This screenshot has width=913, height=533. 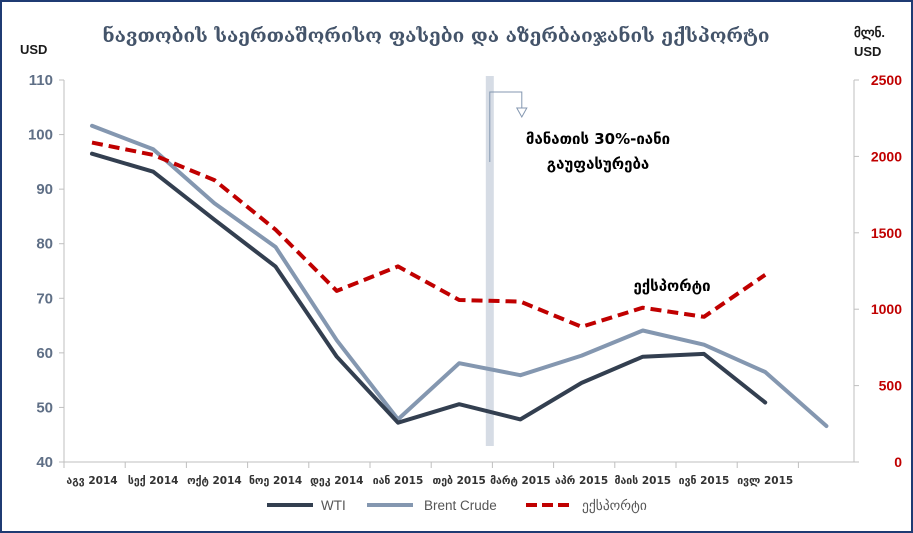 What do you see at coordinates (489, 261) in the screenshot?
I see `devaluation-band` at bounding box center [489, 261].